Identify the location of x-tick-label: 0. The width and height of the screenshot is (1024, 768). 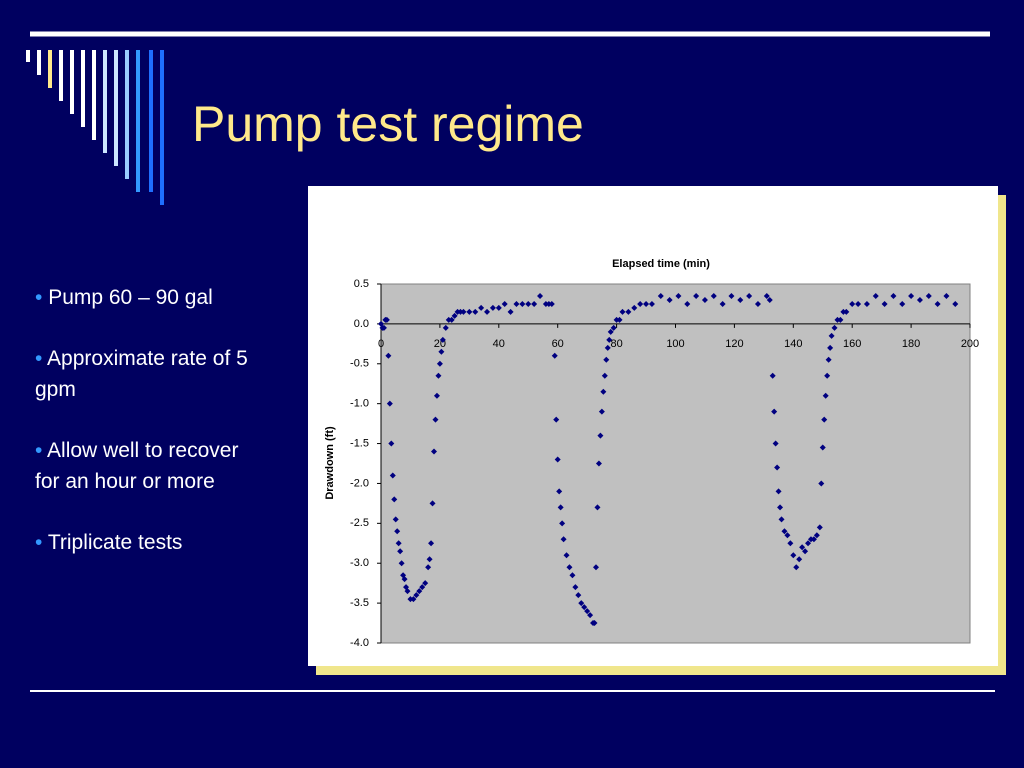
(381, 344).